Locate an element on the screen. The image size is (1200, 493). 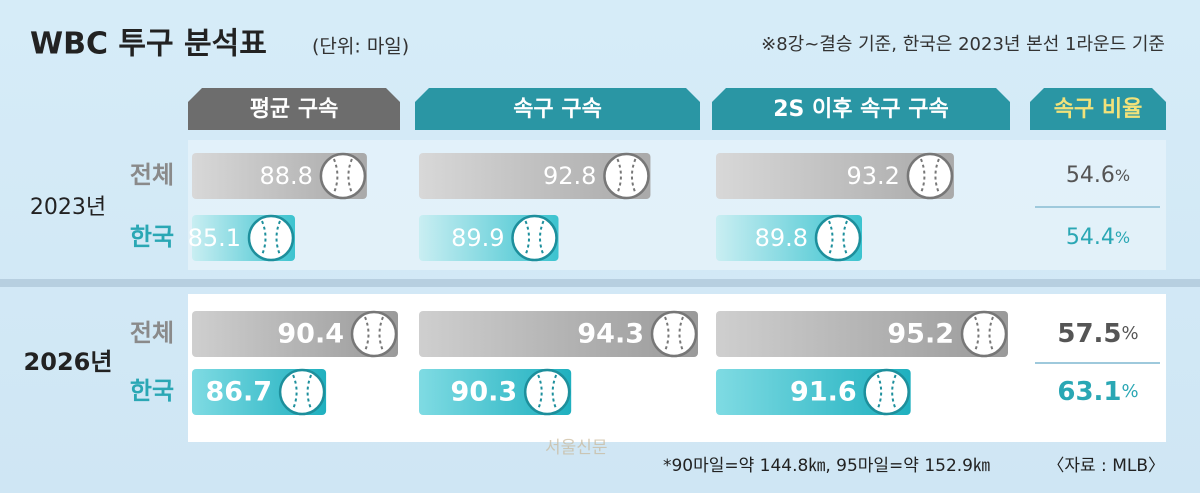
speed-value: 85.1 is located at coordinates (214, 238).